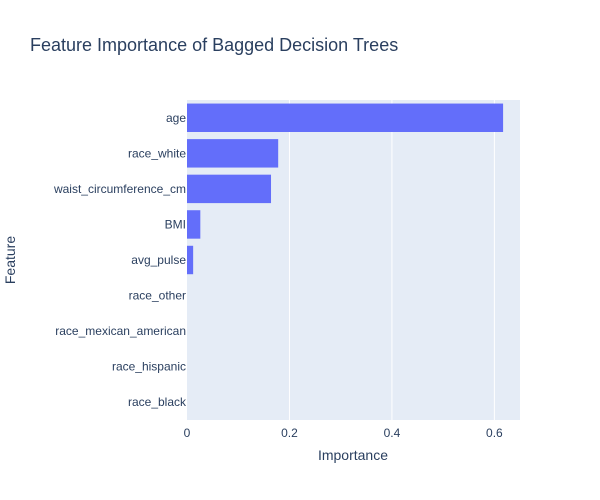  What do you see at coordinates (149, 367) in the screenshot?
I see `y-tick-label: race_hispanic` at bounding box center [149, 367].